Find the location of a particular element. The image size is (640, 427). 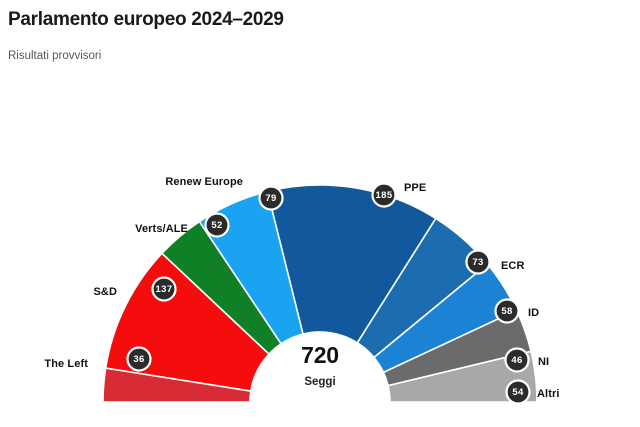

seat-count-badge: 36 is located at coordinates (139, 359).